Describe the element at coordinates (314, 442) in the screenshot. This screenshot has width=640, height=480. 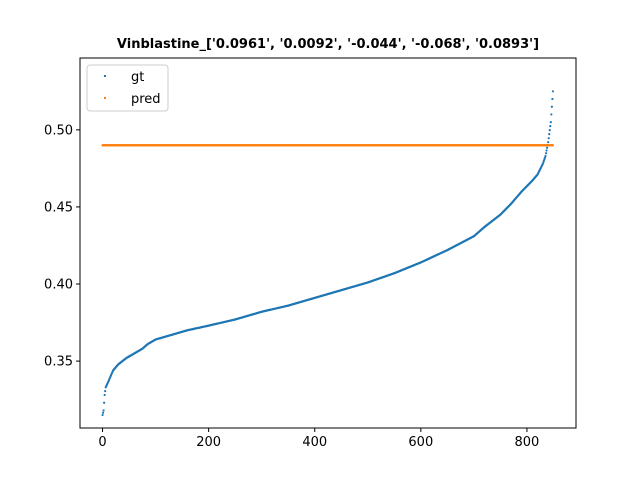
I see `x-tick-label: 400` at that location.